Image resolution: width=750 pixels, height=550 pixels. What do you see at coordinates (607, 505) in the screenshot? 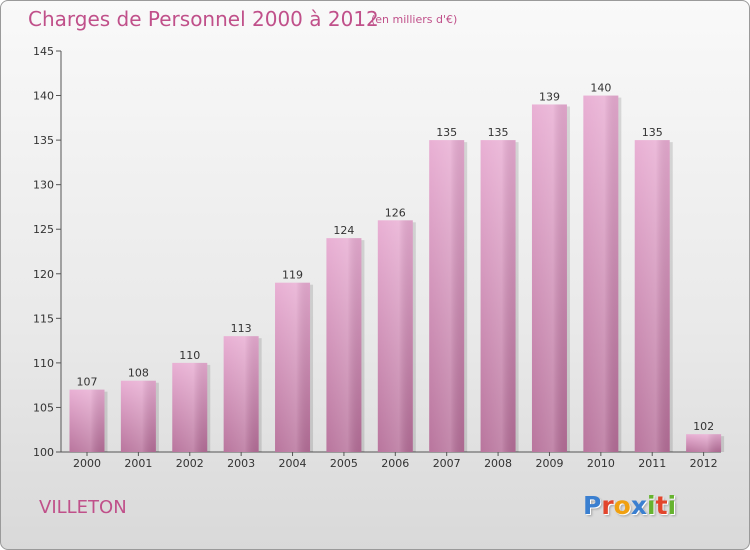
I see `logo-letter: r` at bounding box center [607, 505].